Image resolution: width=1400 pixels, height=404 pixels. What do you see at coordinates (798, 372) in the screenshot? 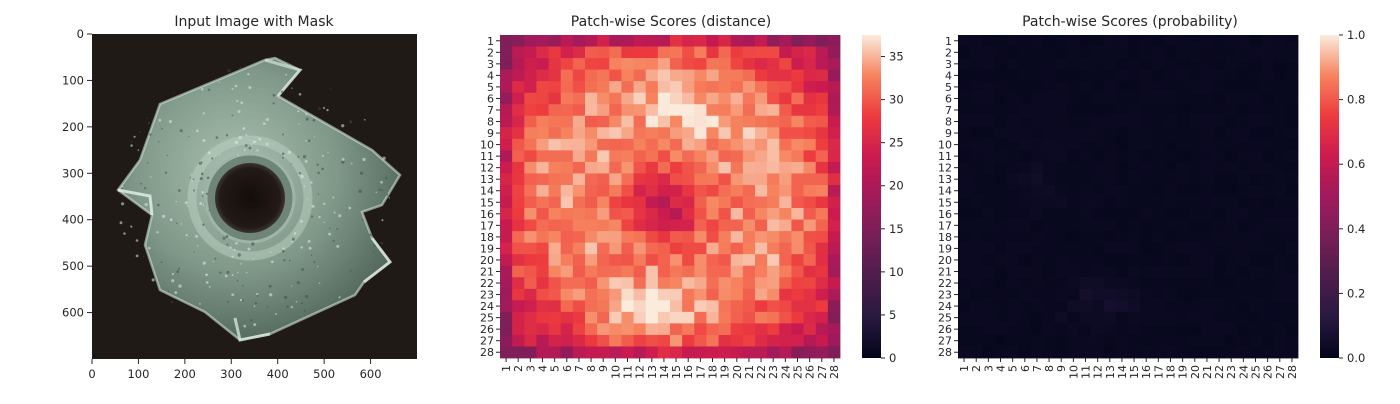
I see `distance-x-tick-label: 25` at bounding box center [798, 372].